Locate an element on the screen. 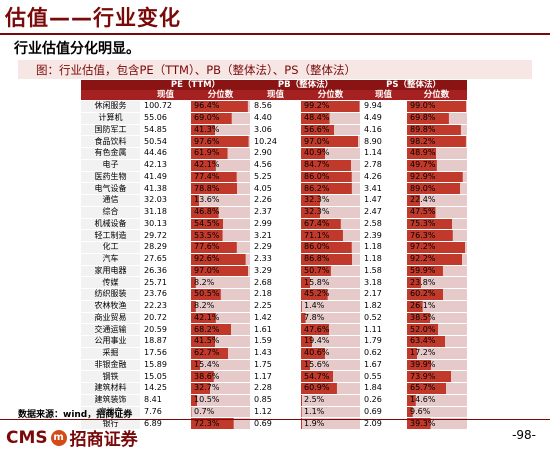 The width and height of the screenshot is (550, 450). table-row: 非银金融 15.89 15.4% 1.75 15.6% 1.67 39.9% is located at coordinates (273, 364).